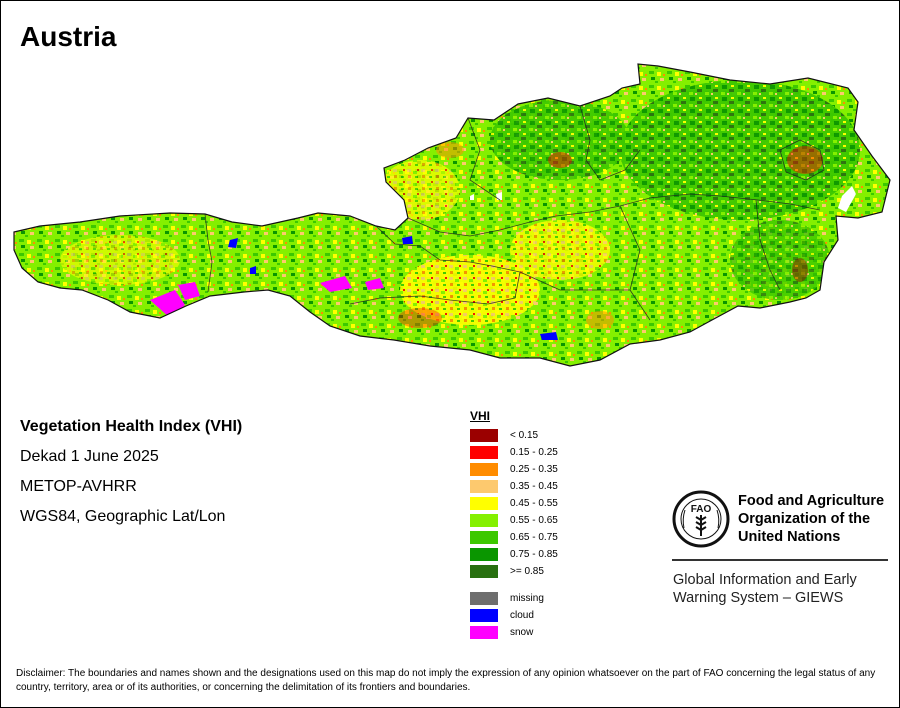  I want to click on legend-label: 0.65 - 0.75, so click(534, 537).